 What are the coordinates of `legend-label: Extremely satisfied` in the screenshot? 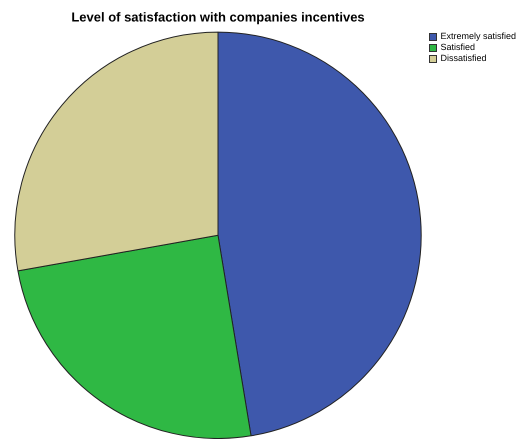 It's located at (478, 36).